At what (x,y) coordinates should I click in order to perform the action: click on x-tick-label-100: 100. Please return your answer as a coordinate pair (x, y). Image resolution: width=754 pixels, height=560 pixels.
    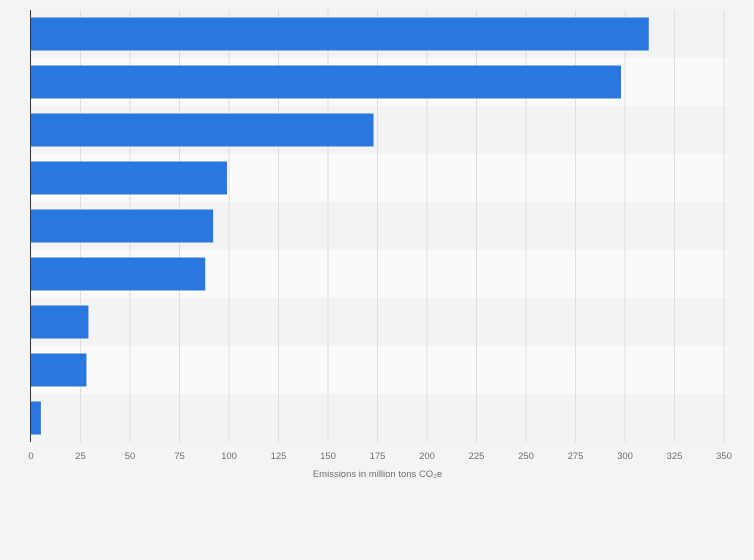
    Looking at the image, I should click on (229, 456).